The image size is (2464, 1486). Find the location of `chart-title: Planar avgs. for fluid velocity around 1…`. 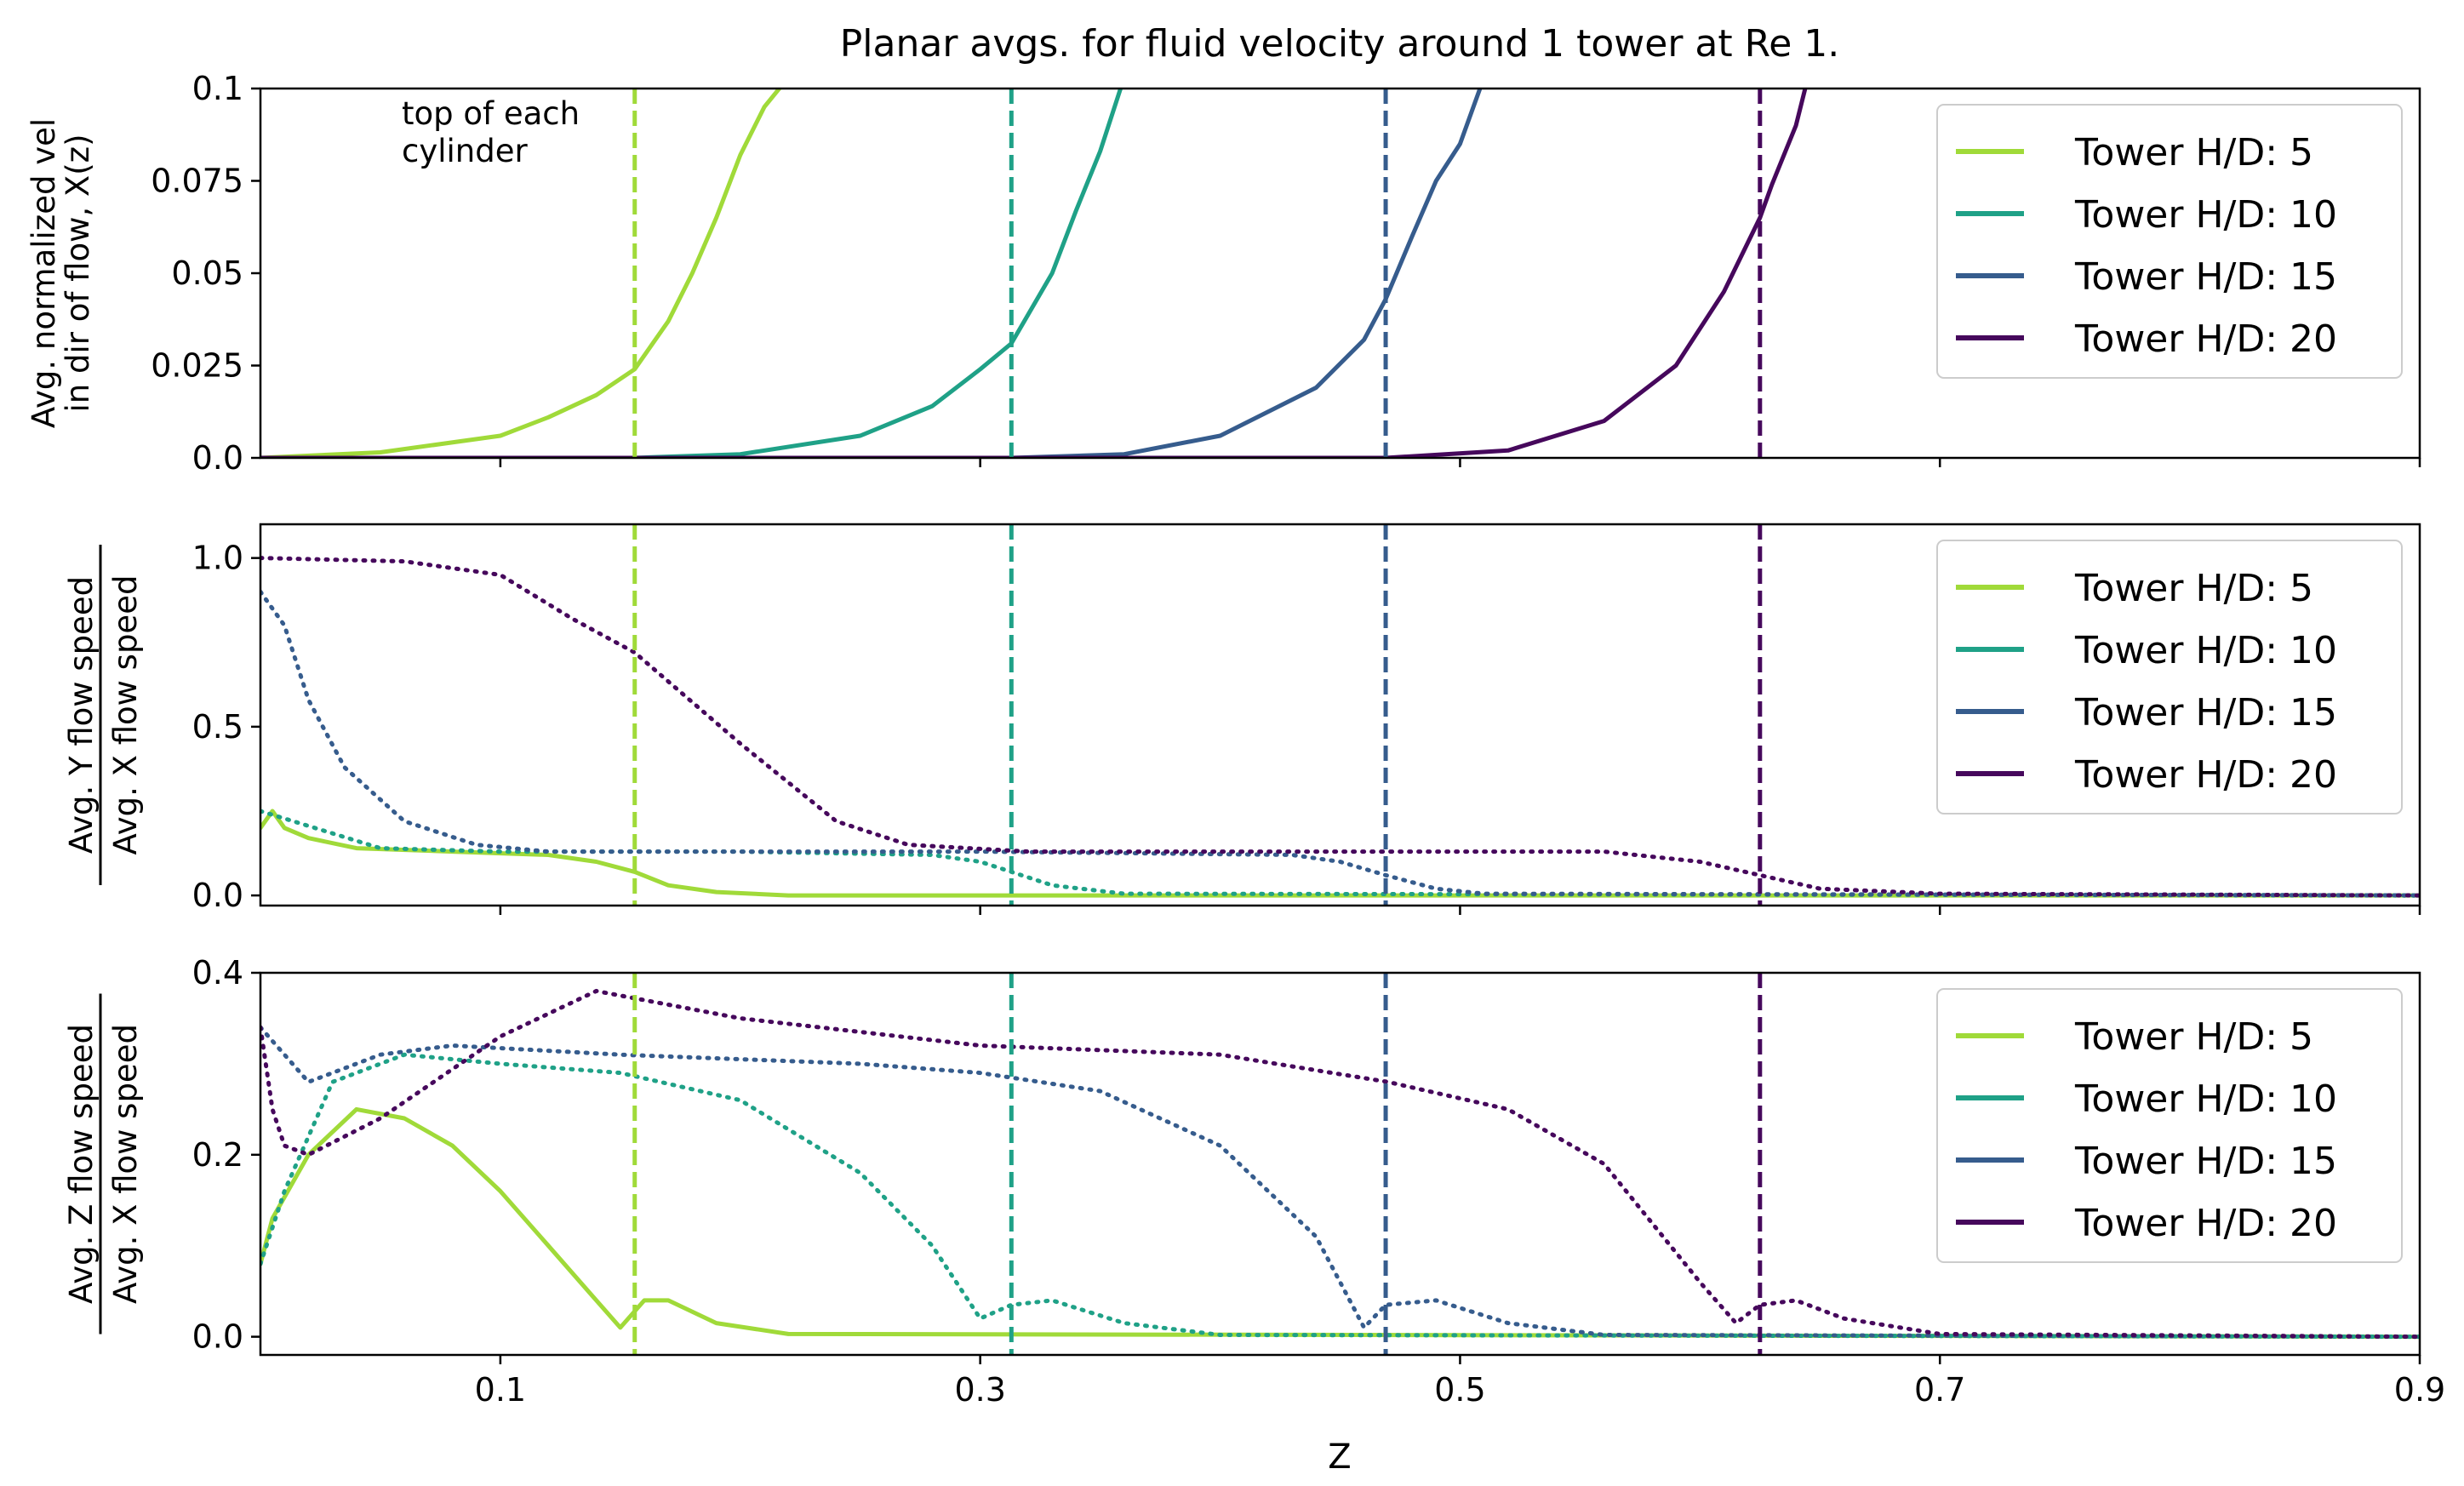

chart-title: Planar avgs. for fluid velocity around 1… is located at coordinates (1339, 44).